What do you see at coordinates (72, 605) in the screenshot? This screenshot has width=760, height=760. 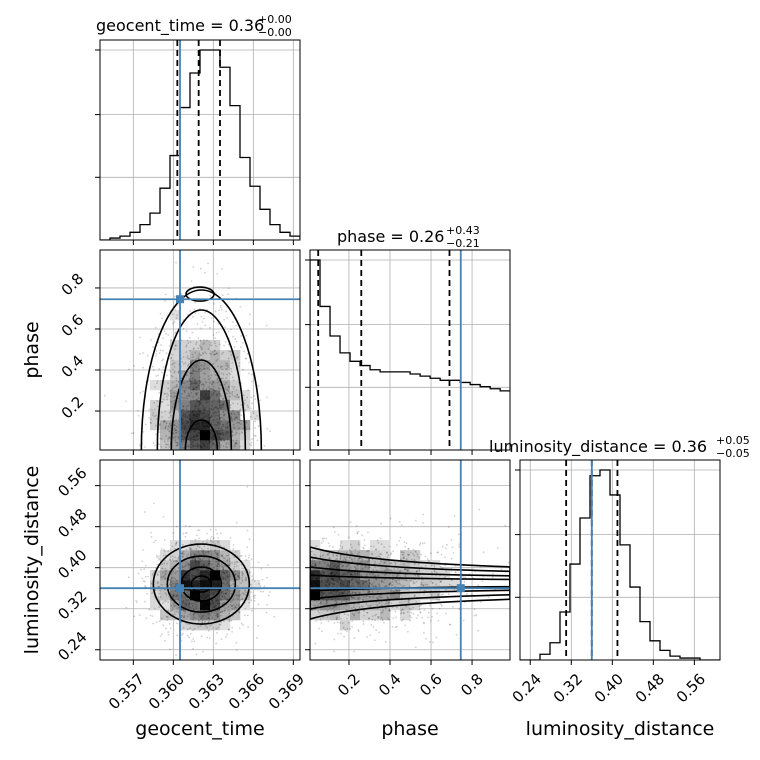 I see `y-tick-label: 0.32` at bounding box center [72, 605].